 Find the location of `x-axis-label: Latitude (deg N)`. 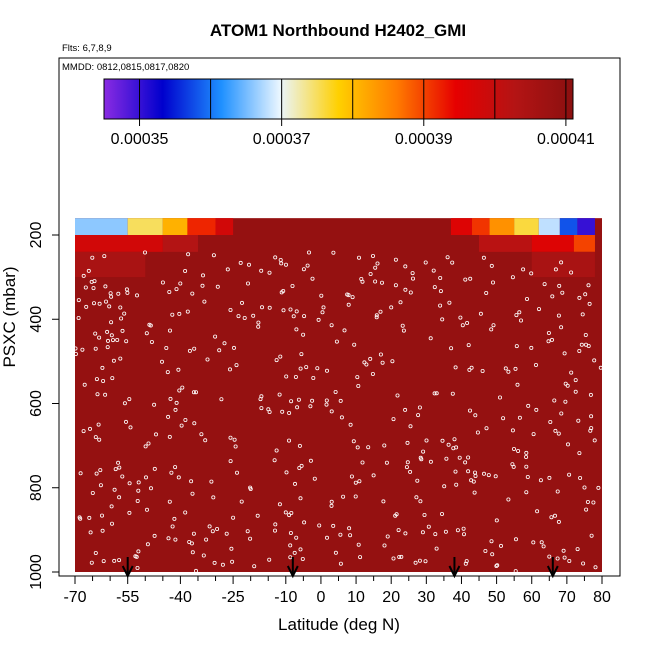

x-axis-label: Latitude (deg N) is located at coordinates (339, 624).